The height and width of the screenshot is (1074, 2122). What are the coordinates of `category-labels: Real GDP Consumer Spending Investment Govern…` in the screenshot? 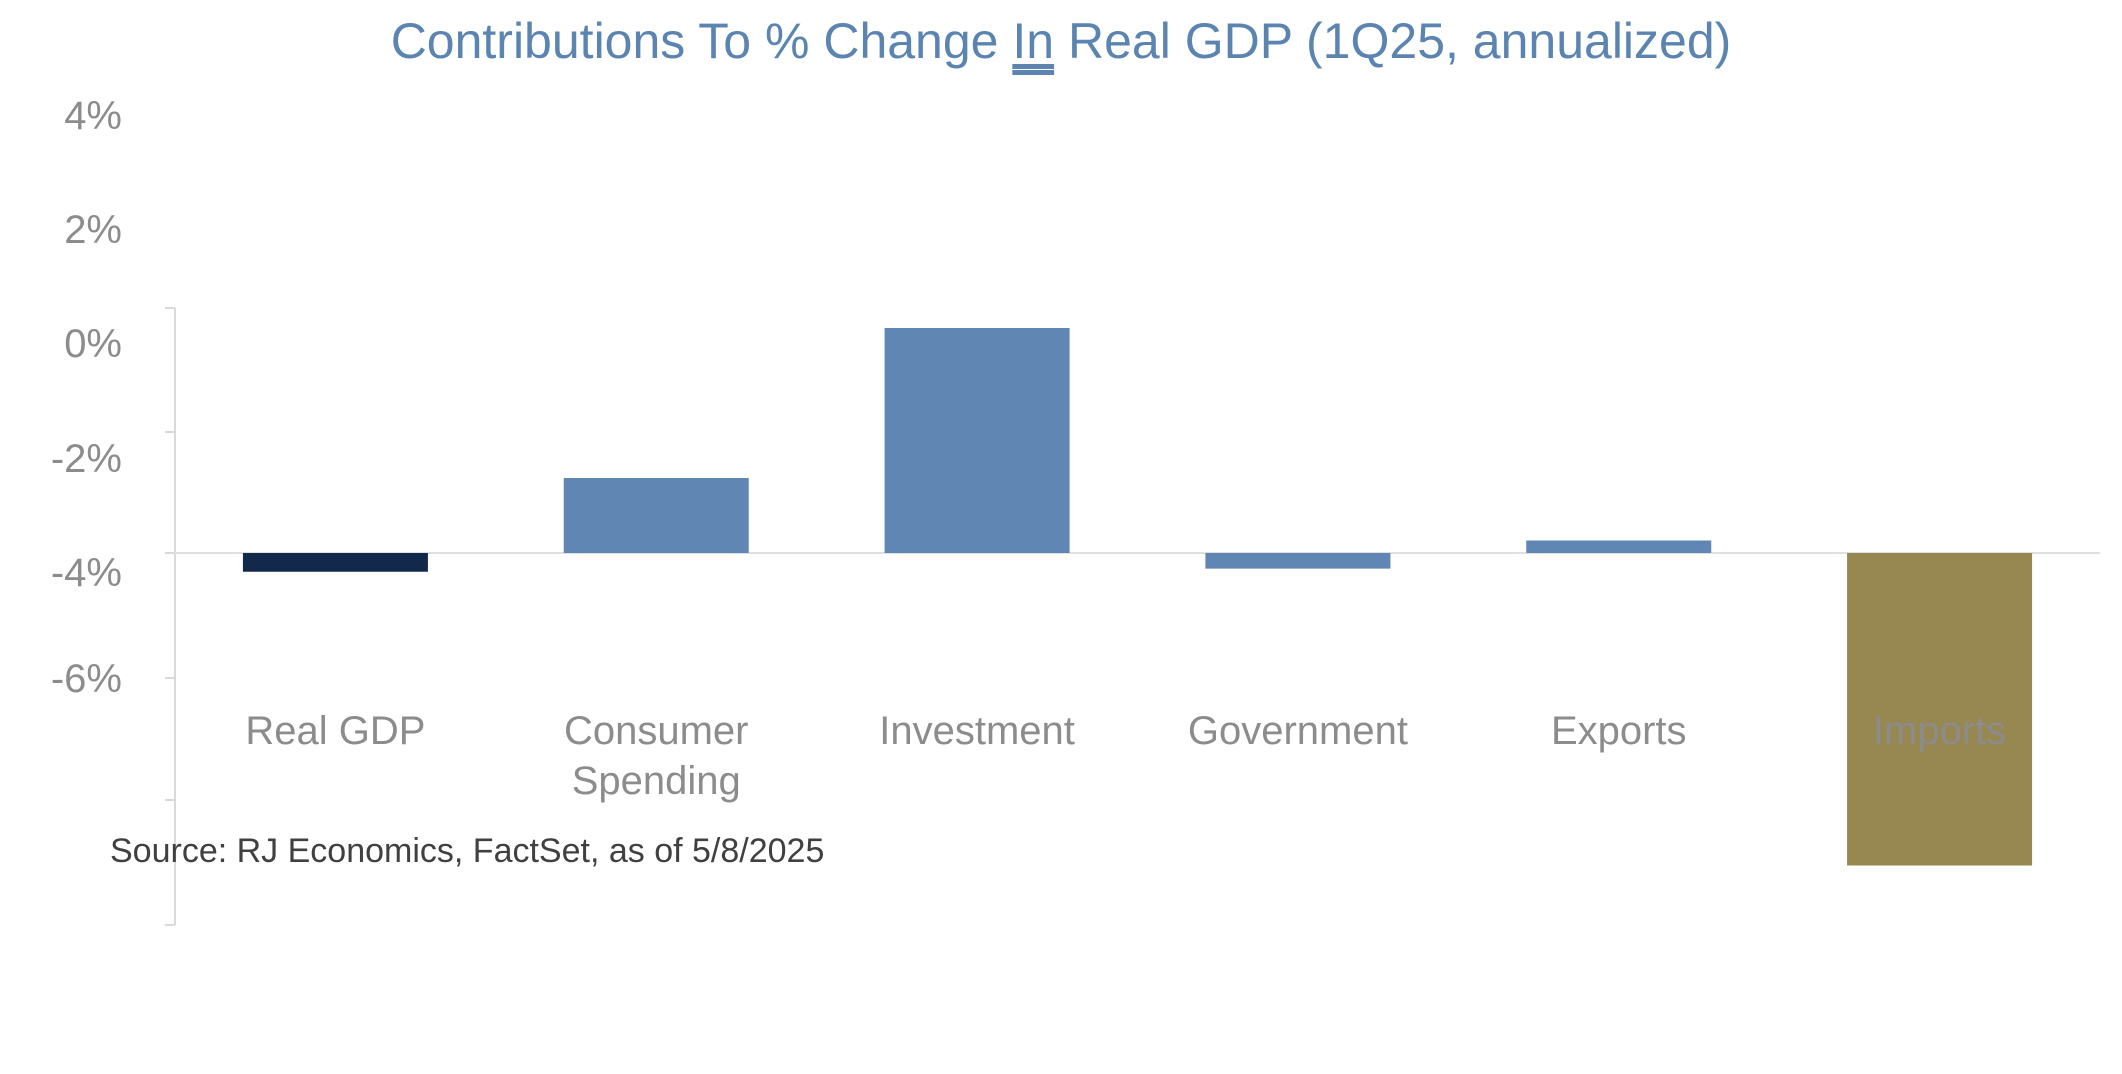 It's located at (1125, 756).